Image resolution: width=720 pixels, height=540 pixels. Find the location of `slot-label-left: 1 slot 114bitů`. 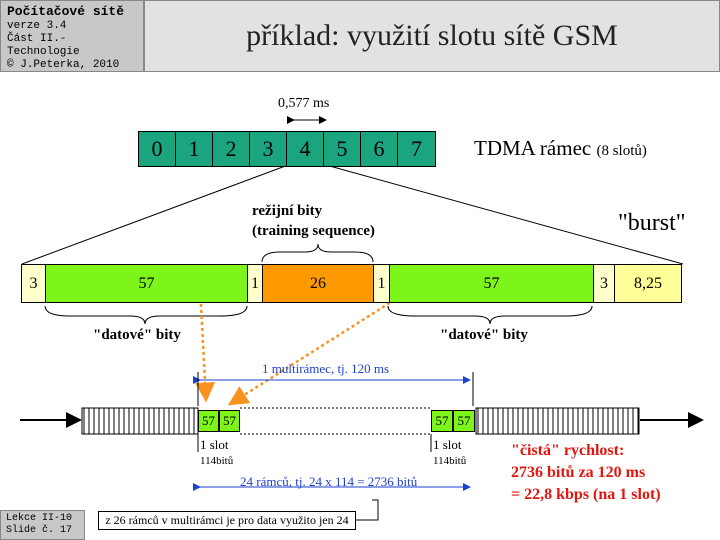

slot-label-left: 1 slot 114bitů is located at coordinates (216, 453).